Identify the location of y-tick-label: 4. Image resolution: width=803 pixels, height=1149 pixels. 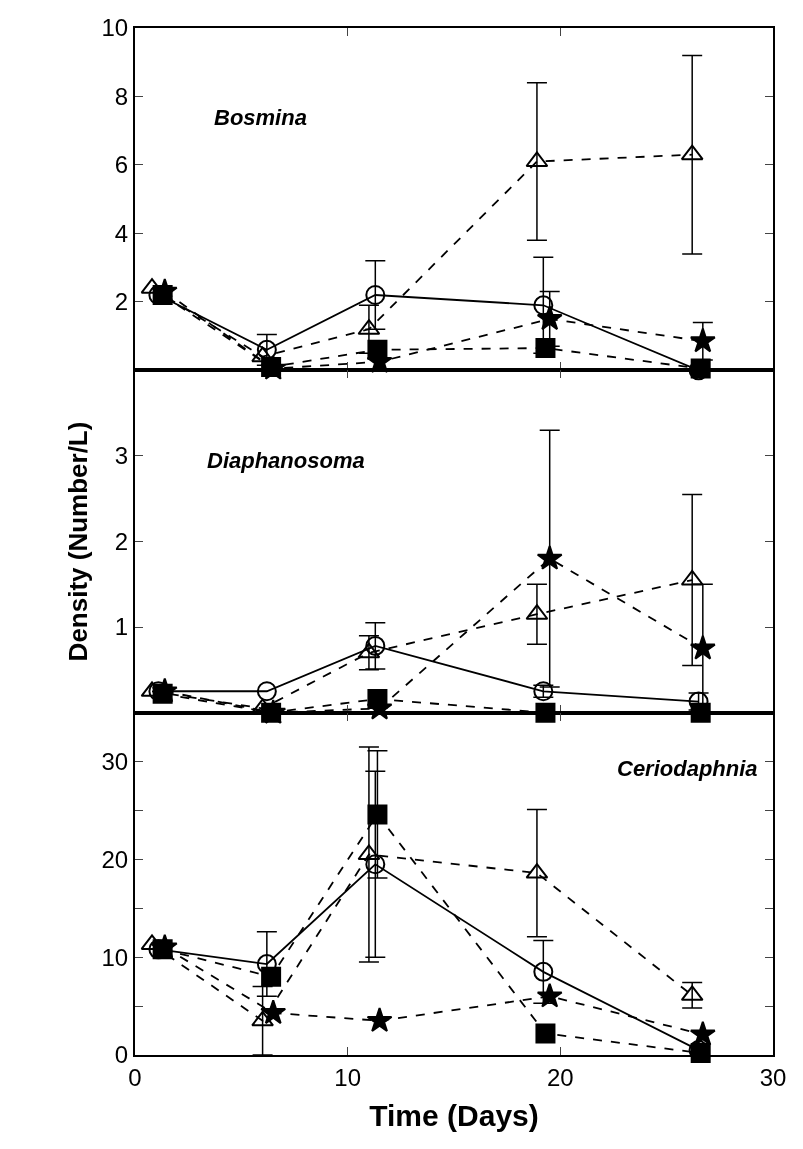
(121, 233).